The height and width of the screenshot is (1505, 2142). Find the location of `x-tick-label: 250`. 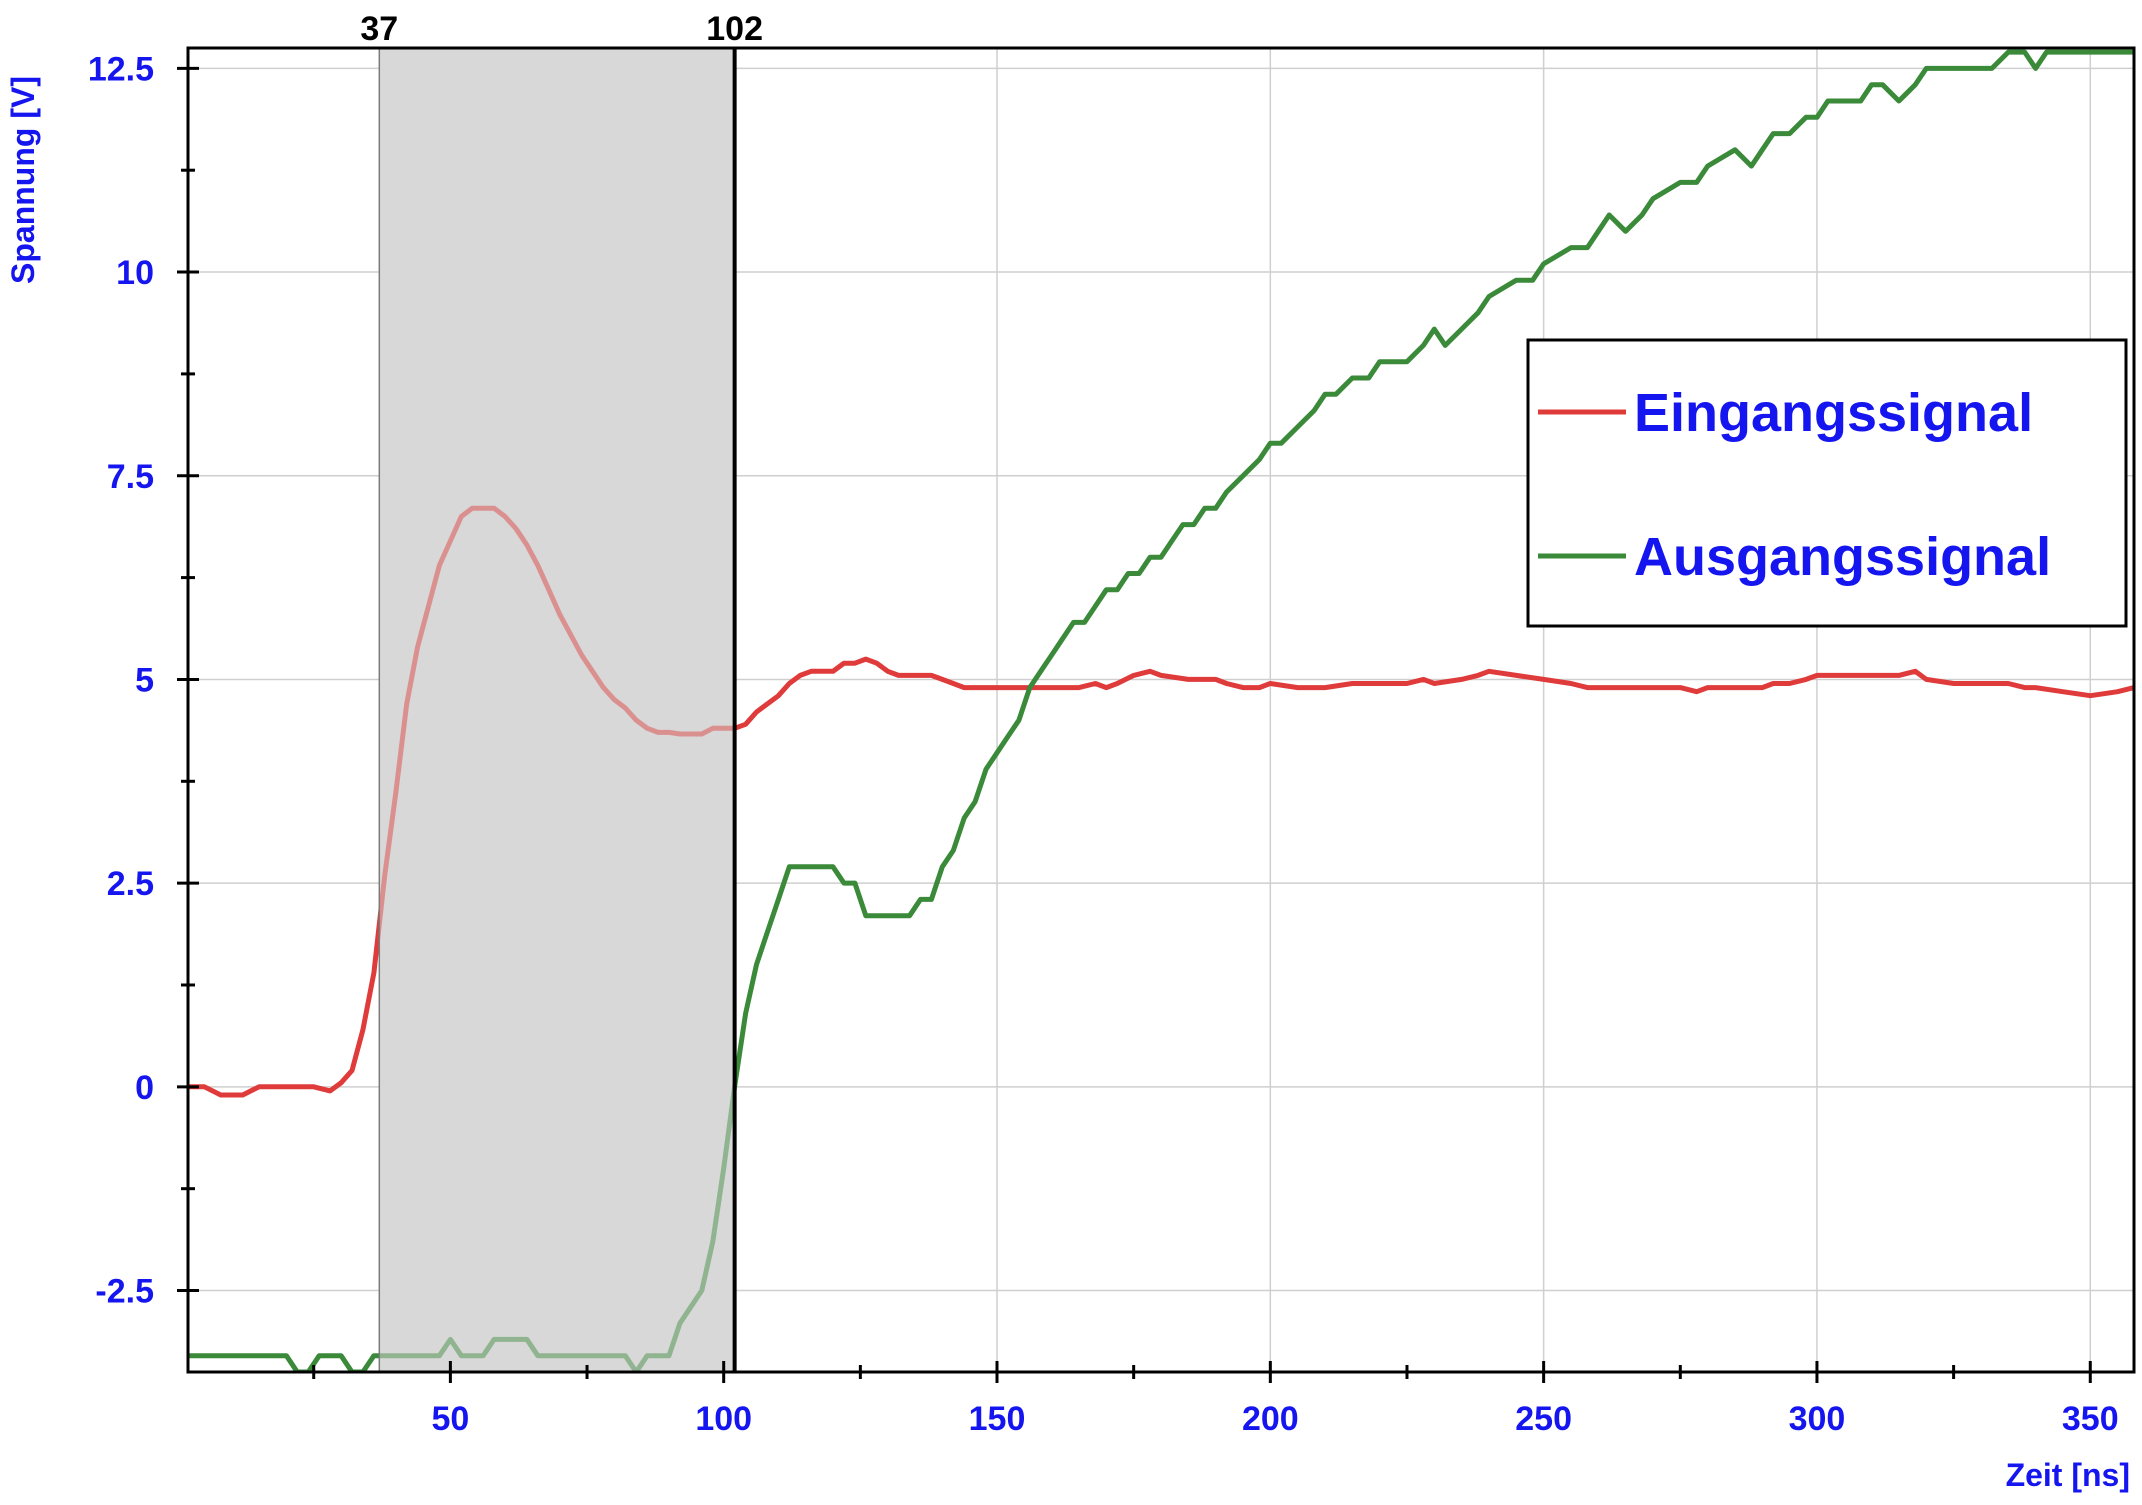

x-tick-label: 250 is located at coordinates (1543, 1419).